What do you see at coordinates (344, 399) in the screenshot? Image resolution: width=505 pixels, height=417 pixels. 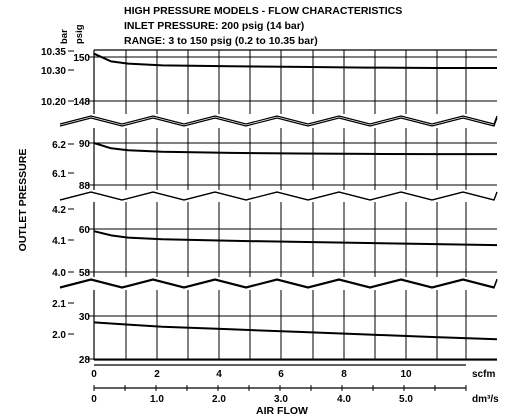 I see `x-tick-label-metric: 4.0` at bounding box center [344, 399].